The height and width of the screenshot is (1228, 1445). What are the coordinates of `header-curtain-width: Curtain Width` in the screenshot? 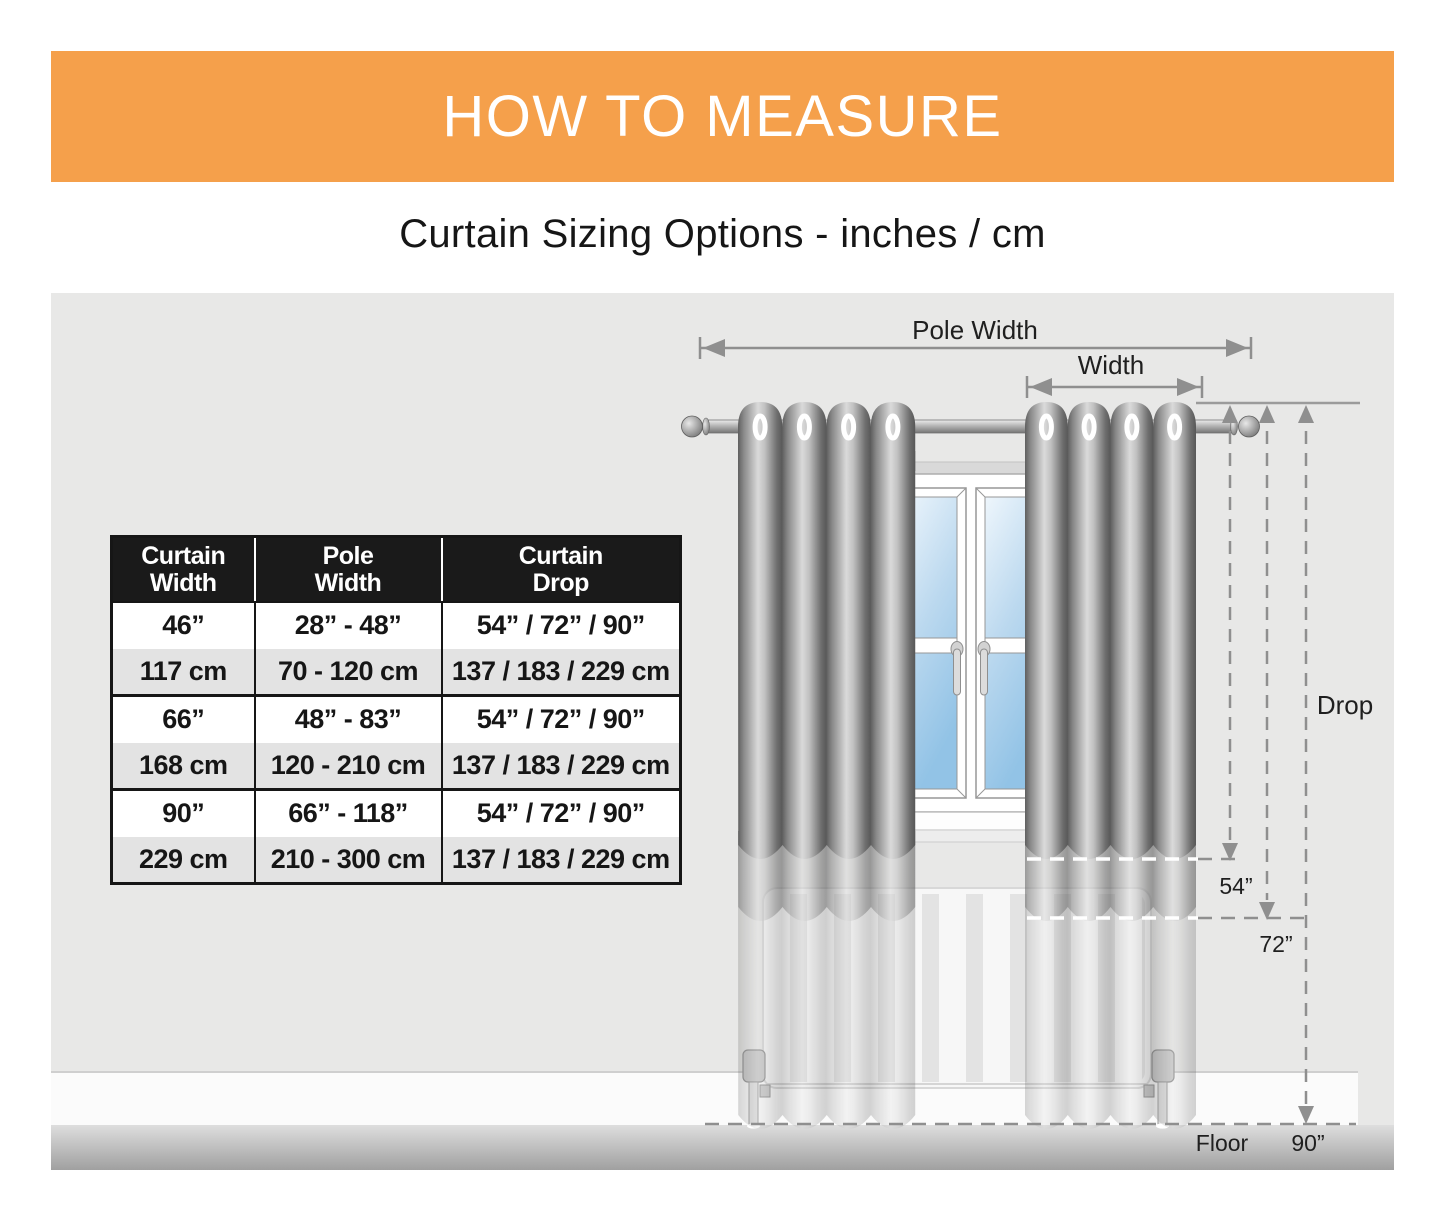 It's located at (183, 569).